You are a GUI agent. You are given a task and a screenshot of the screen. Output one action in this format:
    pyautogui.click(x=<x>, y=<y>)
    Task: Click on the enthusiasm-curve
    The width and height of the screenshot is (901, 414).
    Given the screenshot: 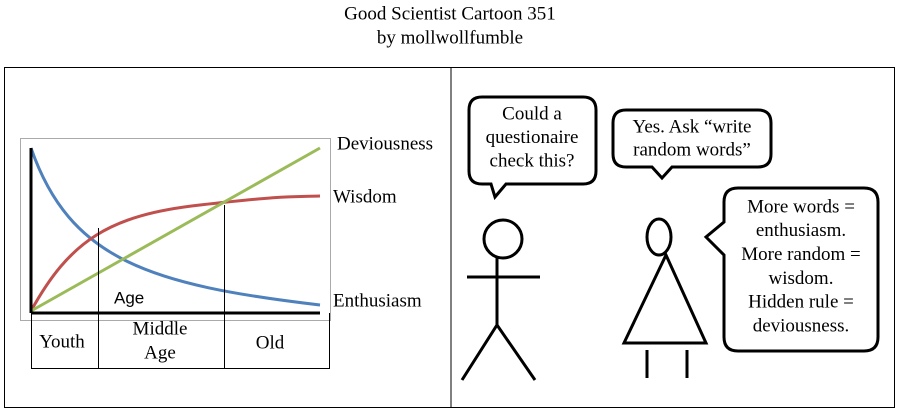 What is the action you would take?
    pyautogui.click(x=175, y=227)
    